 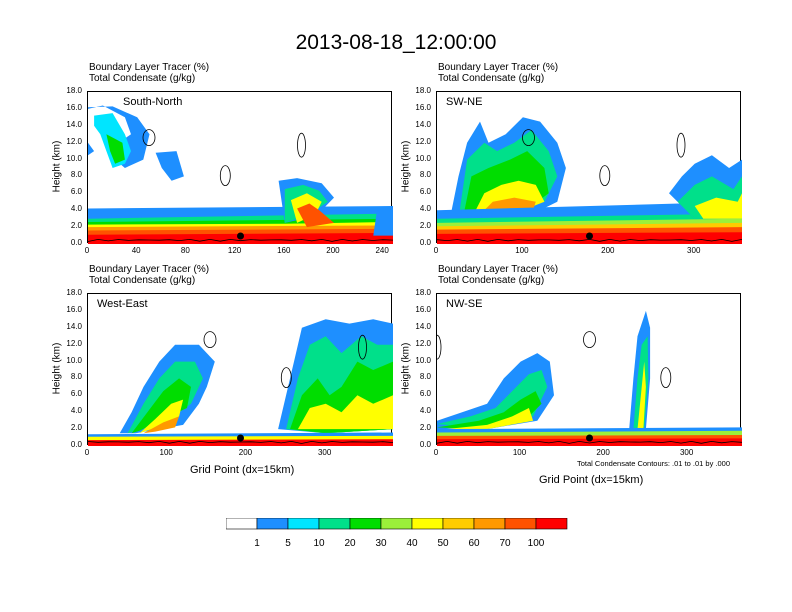 I want to click on section-label: SW-NE, so click(x=464, y=102).